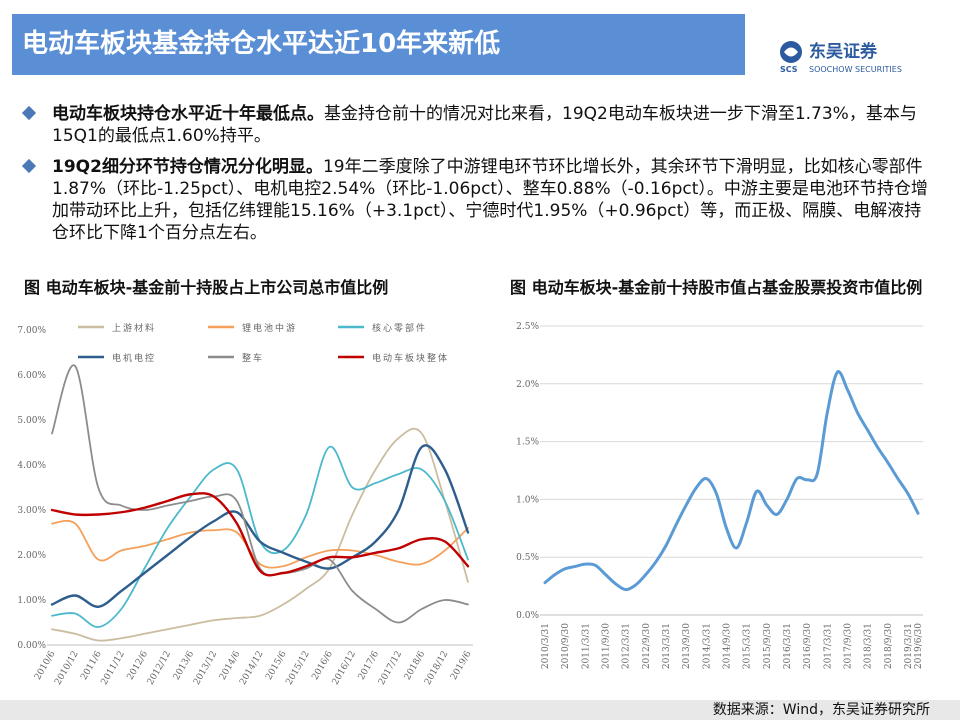 The height and width of the screenshot is (720, 960). What do you see at coordinates (390, 668) in the screenshot?
I see `x-tick-label: 2017/12` at bounding box center [390, 668].